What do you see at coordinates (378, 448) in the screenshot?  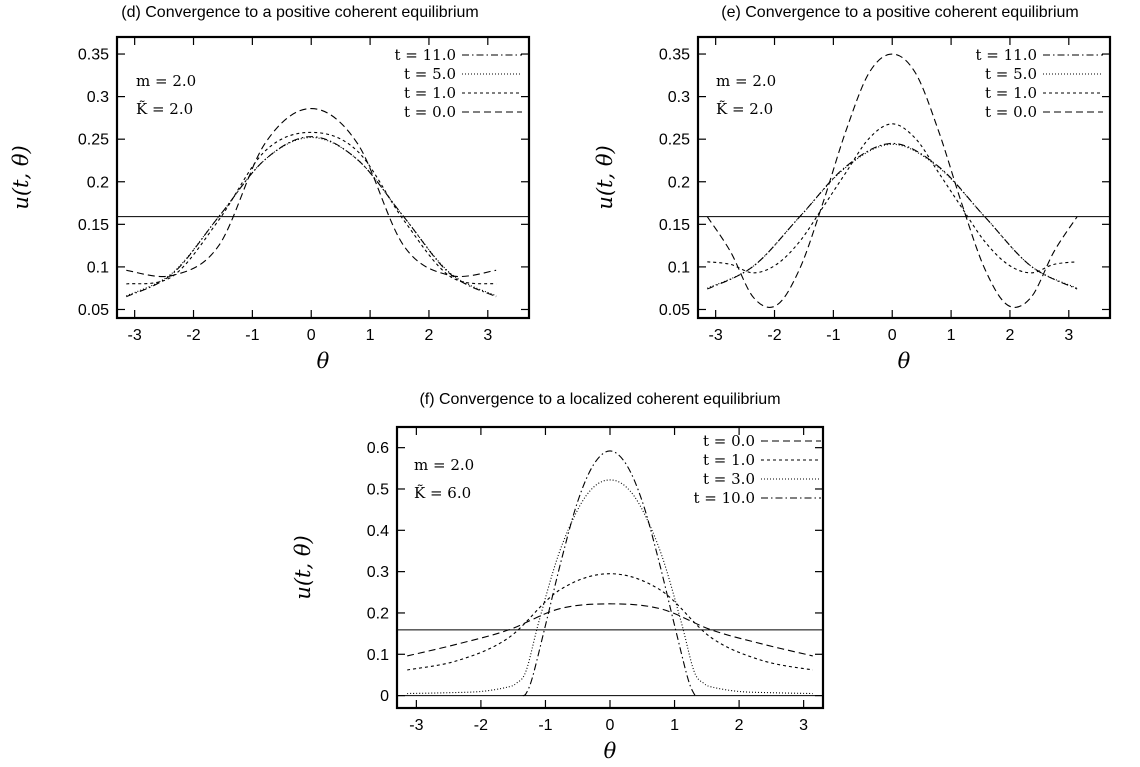 I see `y-tick-label: 0.6` at bounding box center [378, 448].